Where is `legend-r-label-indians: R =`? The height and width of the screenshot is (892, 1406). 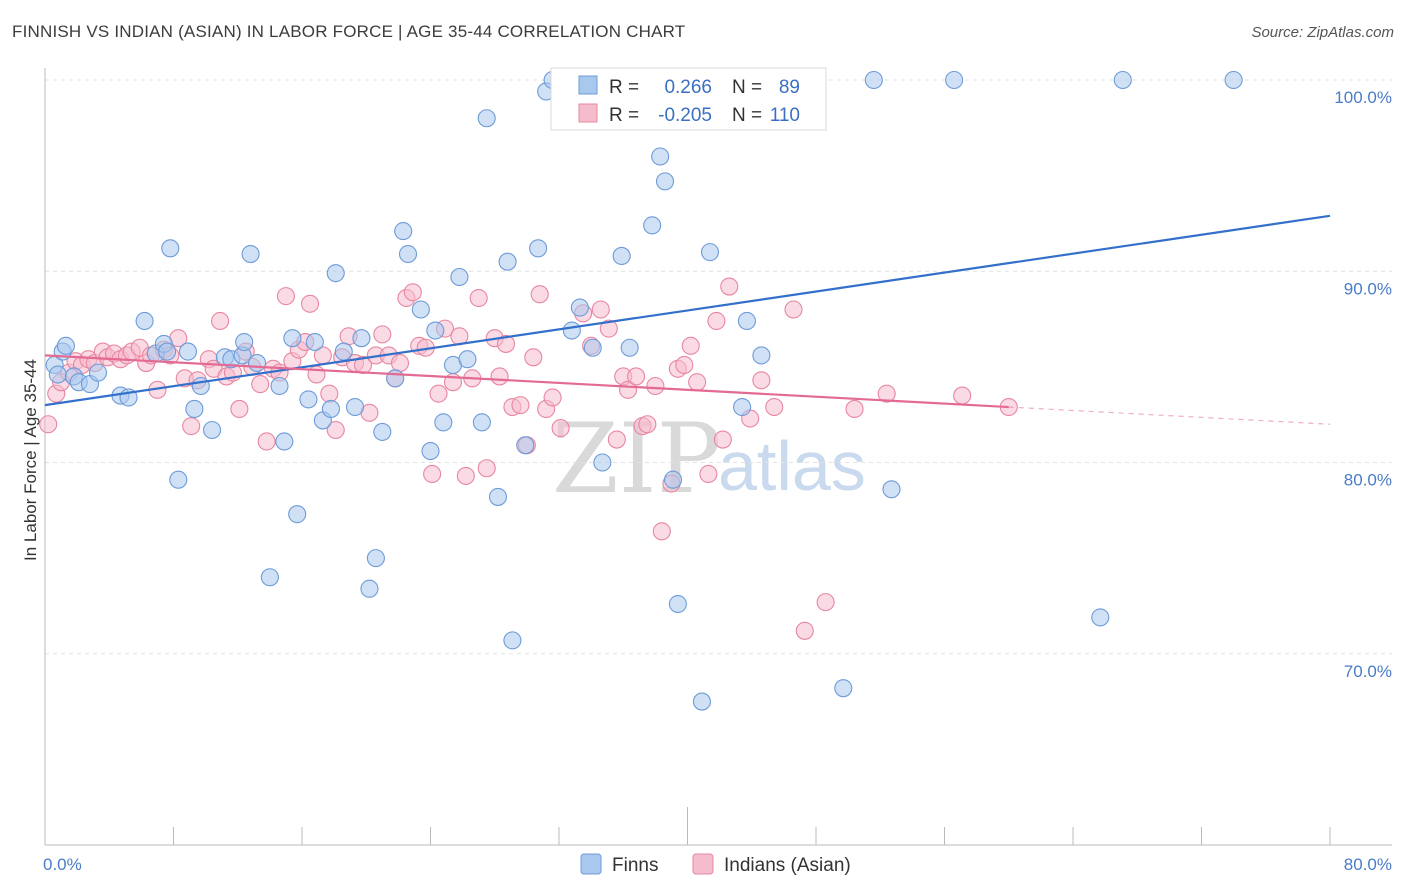
legend-r-label-indians: R = is located at coordinates (624, 115).